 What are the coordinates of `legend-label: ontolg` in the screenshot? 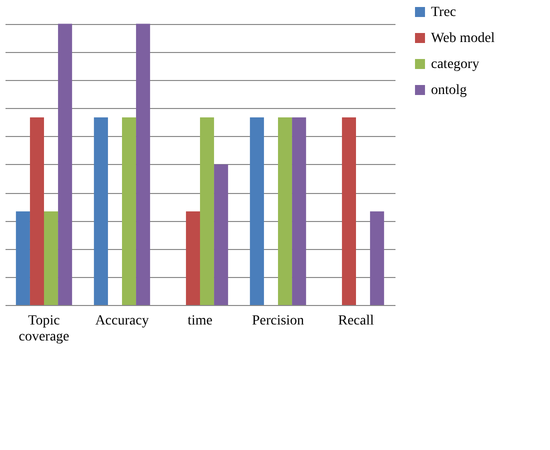 It's located at (449, 90).